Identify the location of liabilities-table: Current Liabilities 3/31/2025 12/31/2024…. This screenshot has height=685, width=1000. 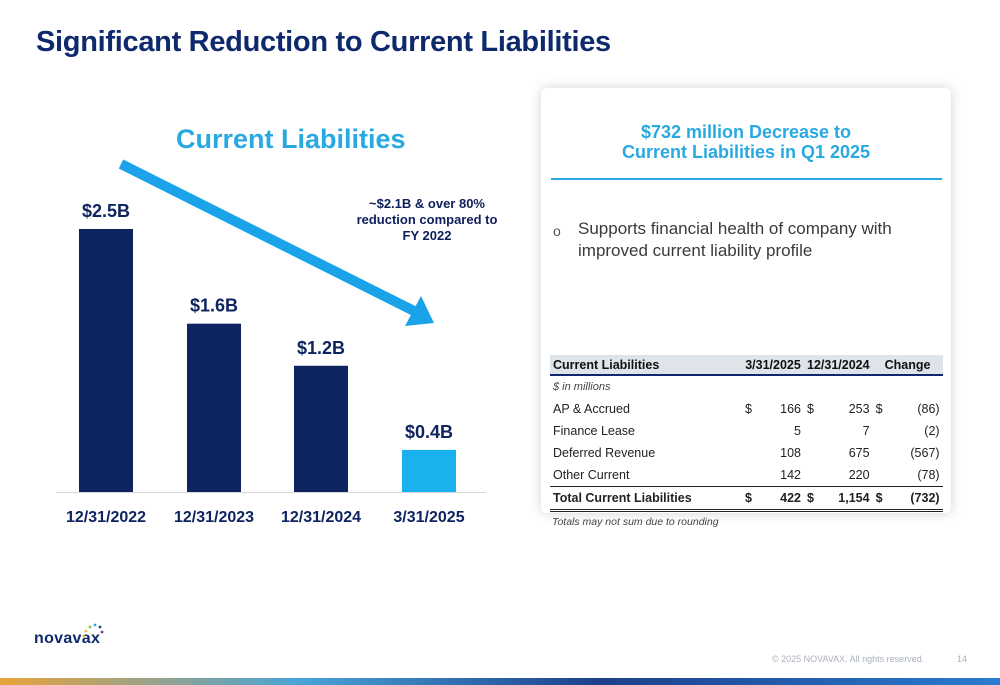
(746, 433).